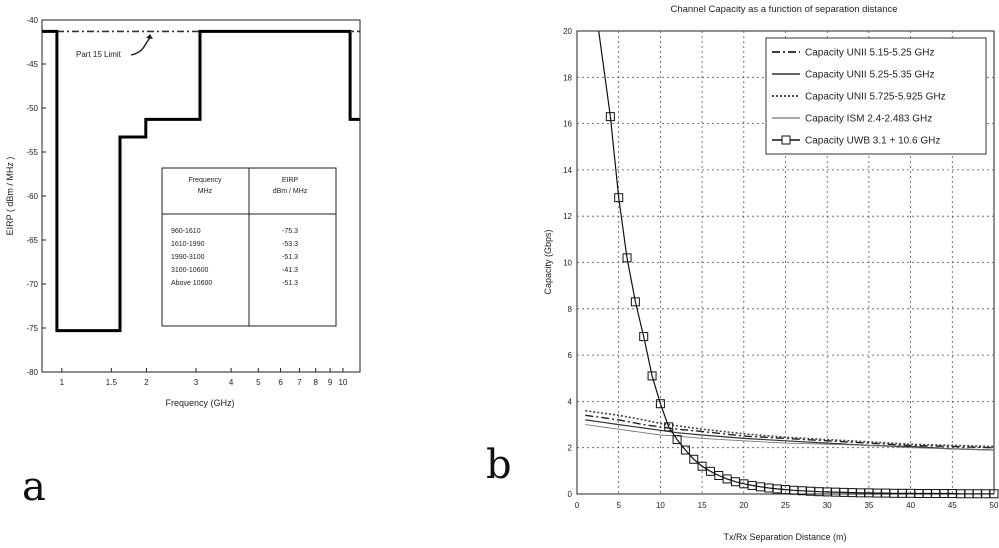  What do you see at coordinates (330, 382) in the screenshot?
I see `x-tick-label: 9` at bounding box center [330, 382].